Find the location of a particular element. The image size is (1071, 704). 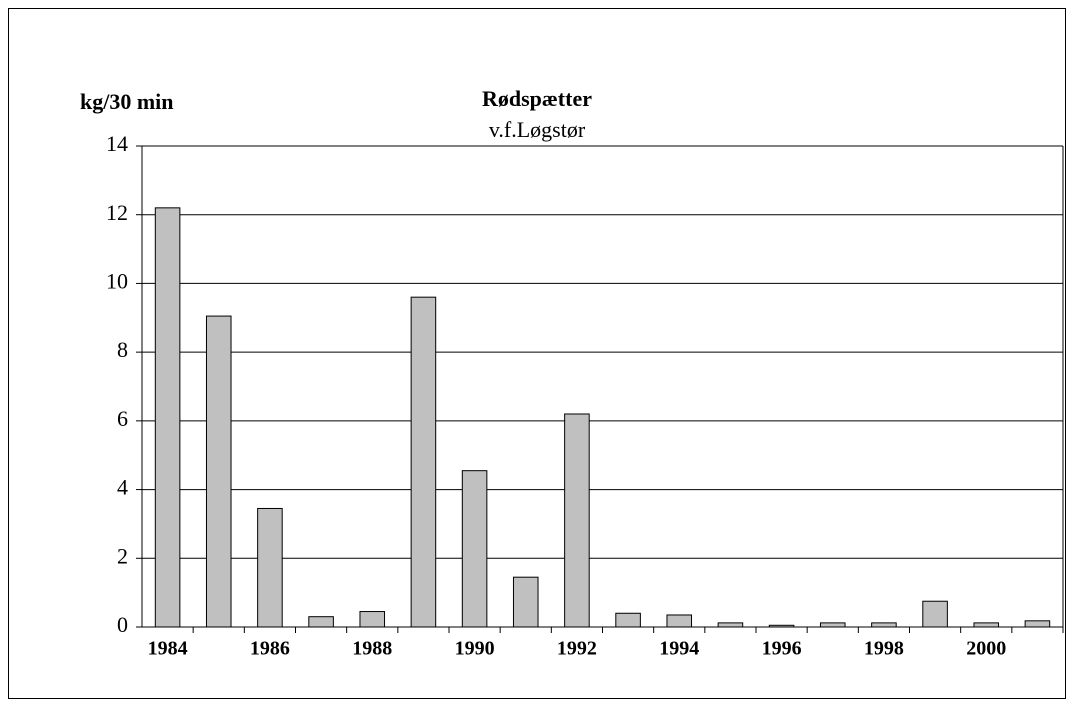

x-tick-label: 1996 is located at coordinates (782, 649).